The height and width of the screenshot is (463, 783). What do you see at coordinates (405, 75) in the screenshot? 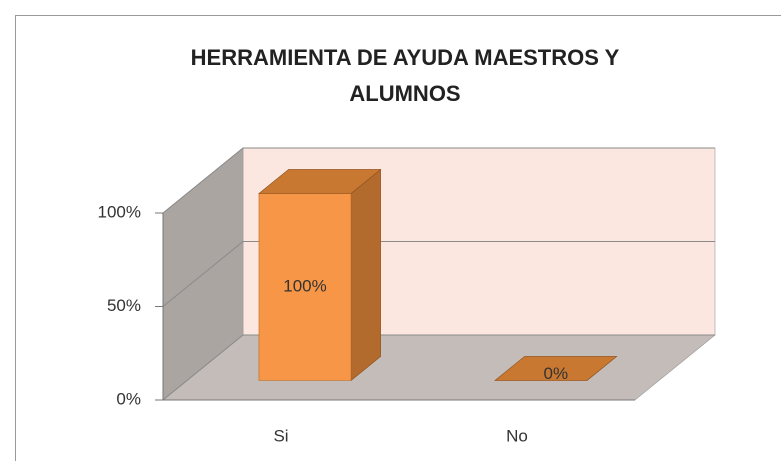
I see `chart-title: HERRAMIENTA DE AYUDA MAESTROS Y ALUMNOS` at bounding box center [405, 75].